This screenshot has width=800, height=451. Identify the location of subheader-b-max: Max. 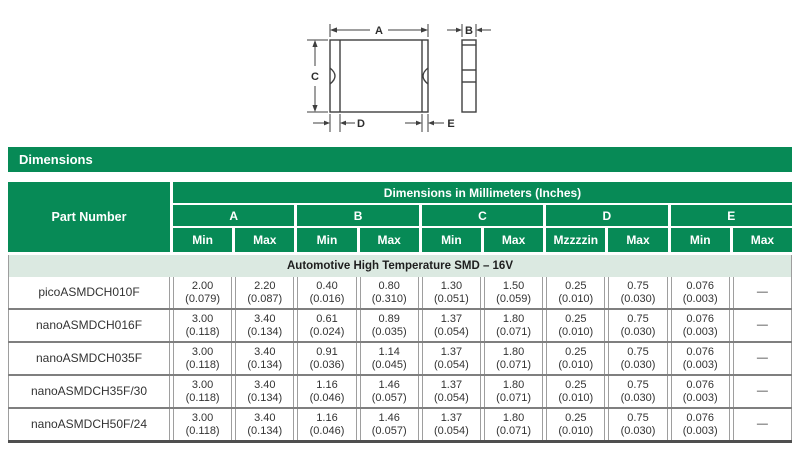
(389, 240).